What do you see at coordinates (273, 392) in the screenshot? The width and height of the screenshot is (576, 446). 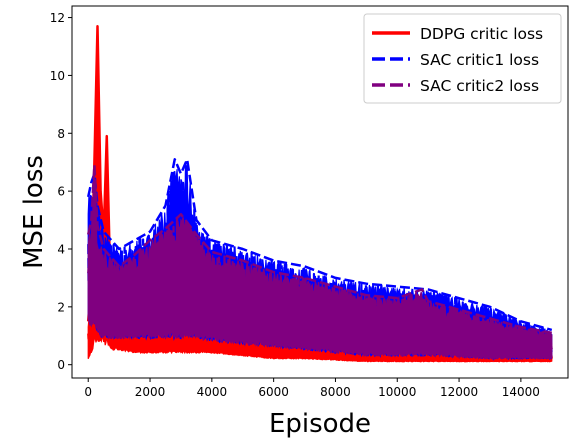 I see `x-tick-label: 6000` at bounding box center [273, 392].